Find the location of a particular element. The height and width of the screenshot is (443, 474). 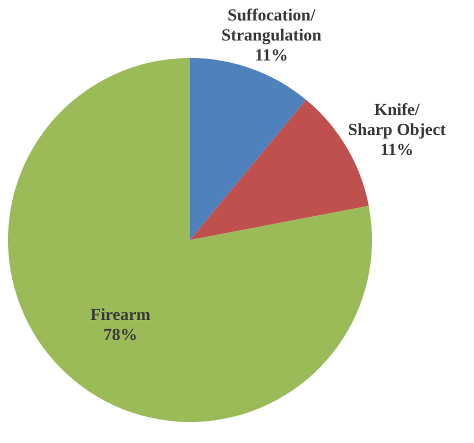

slice-label: Knife/Sharp Object is located at coordinates (397, 119).